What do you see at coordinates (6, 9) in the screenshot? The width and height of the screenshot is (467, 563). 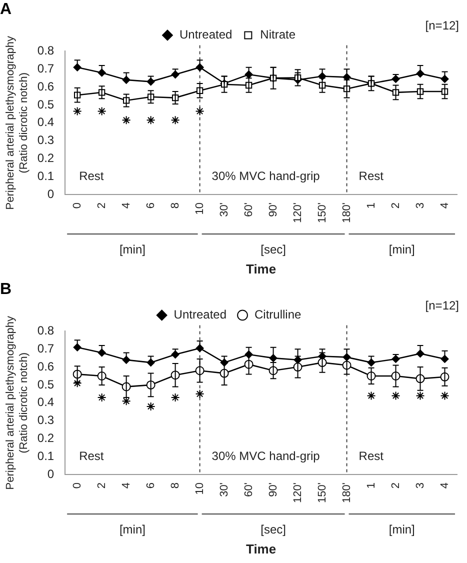 I see `chart-title: A` at bounding box center [6, 9].